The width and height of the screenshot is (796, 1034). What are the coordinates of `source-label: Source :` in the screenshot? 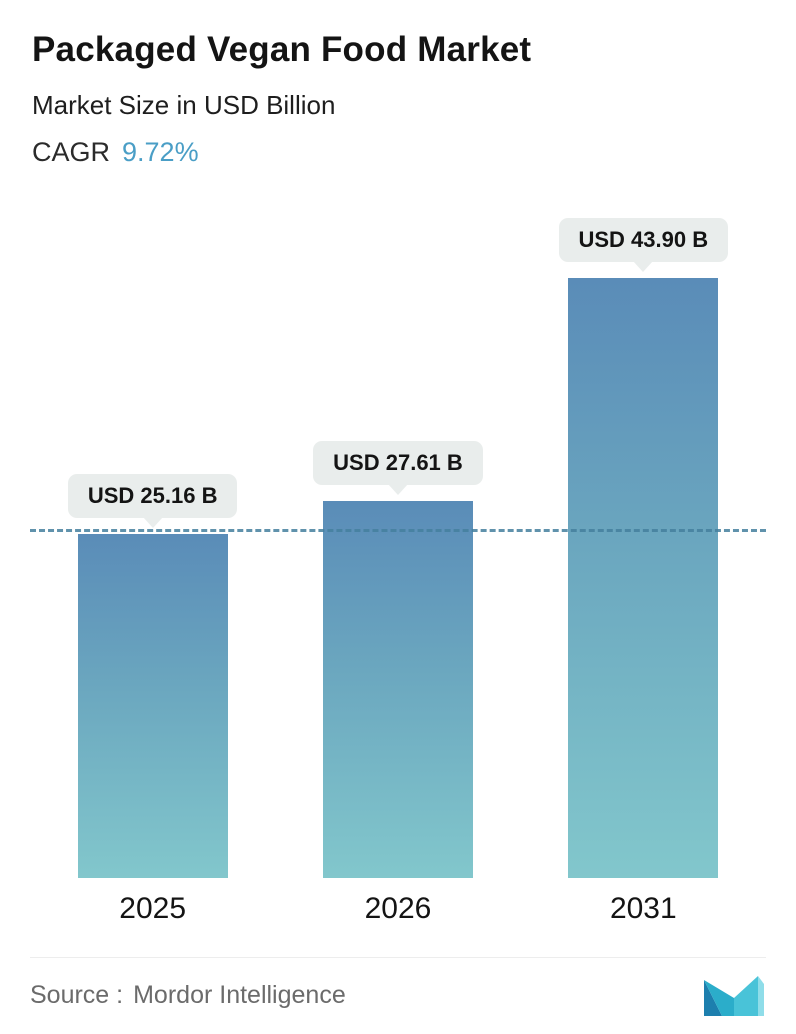 It's located at (77, 994).